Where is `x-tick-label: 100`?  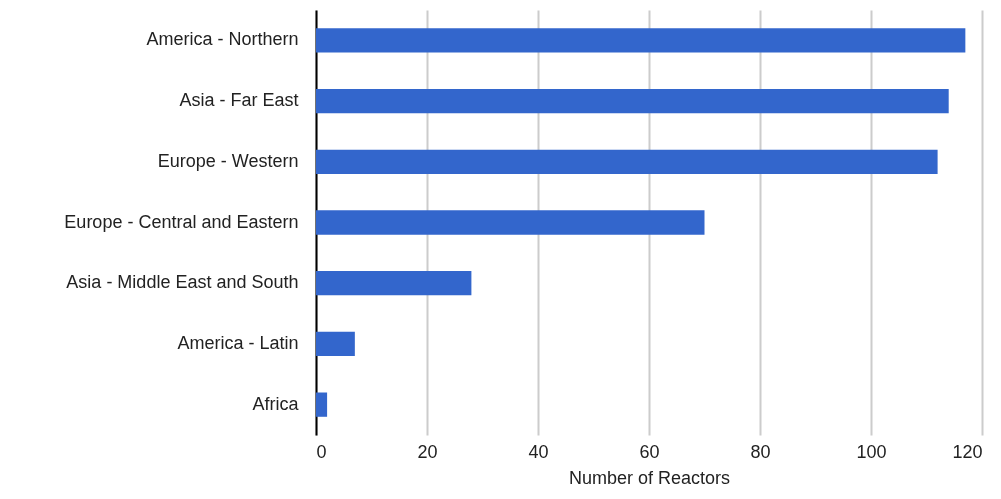 x-tick-label: 100 is located at coordinates (871, 451).